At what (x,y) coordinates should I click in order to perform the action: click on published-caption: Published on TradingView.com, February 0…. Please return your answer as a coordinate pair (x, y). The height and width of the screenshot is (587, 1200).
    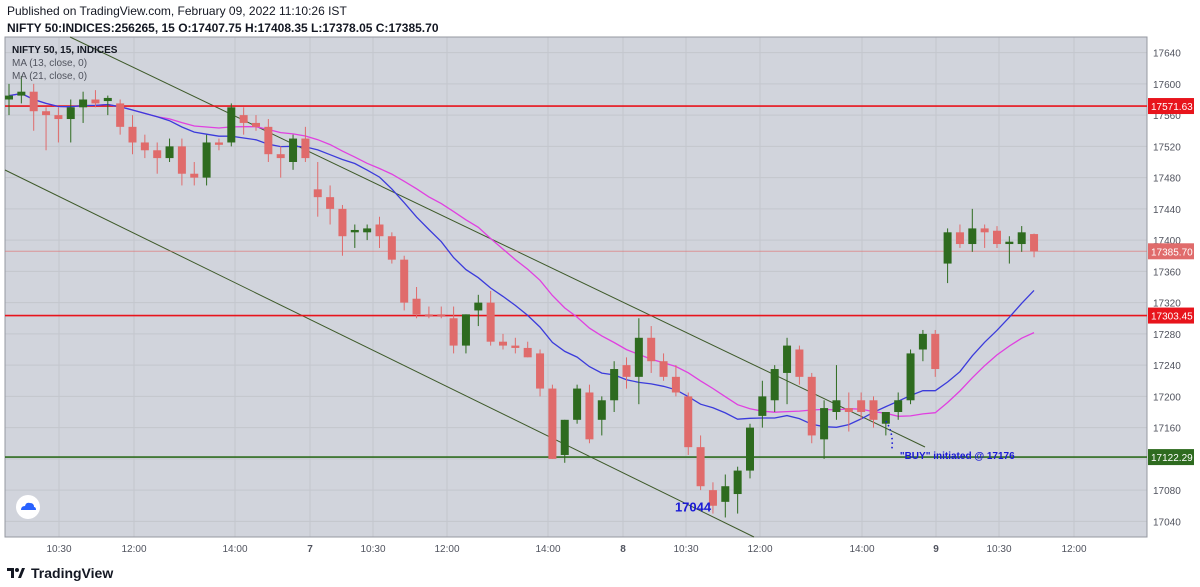
    Looking at the image, I should click on (177, 11).